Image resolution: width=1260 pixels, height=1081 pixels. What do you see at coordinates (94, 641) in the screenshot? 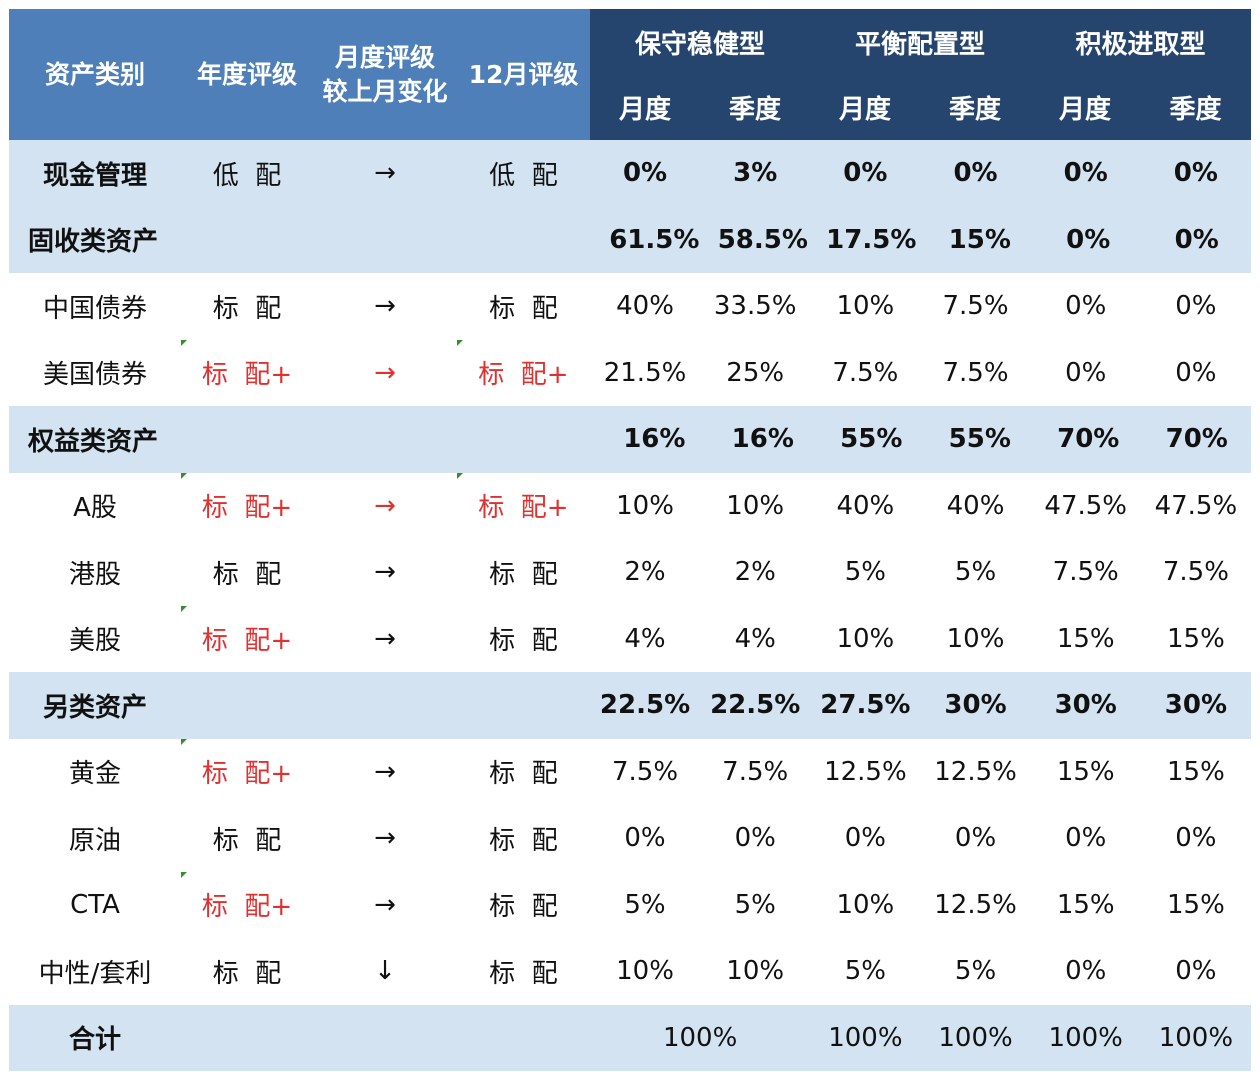
I see `asset-name: 美股` at bounding box center [94, 641].